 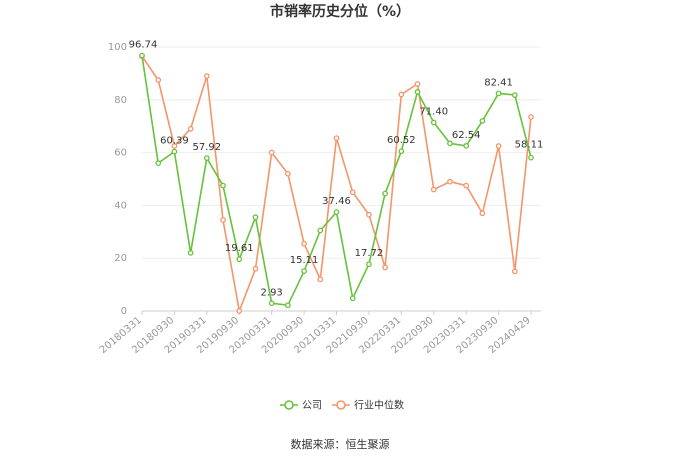 What do you see at coordinates (369, 253) in the screenshot?
I see `data-label: 17.72` at bounding box center [369, 253].